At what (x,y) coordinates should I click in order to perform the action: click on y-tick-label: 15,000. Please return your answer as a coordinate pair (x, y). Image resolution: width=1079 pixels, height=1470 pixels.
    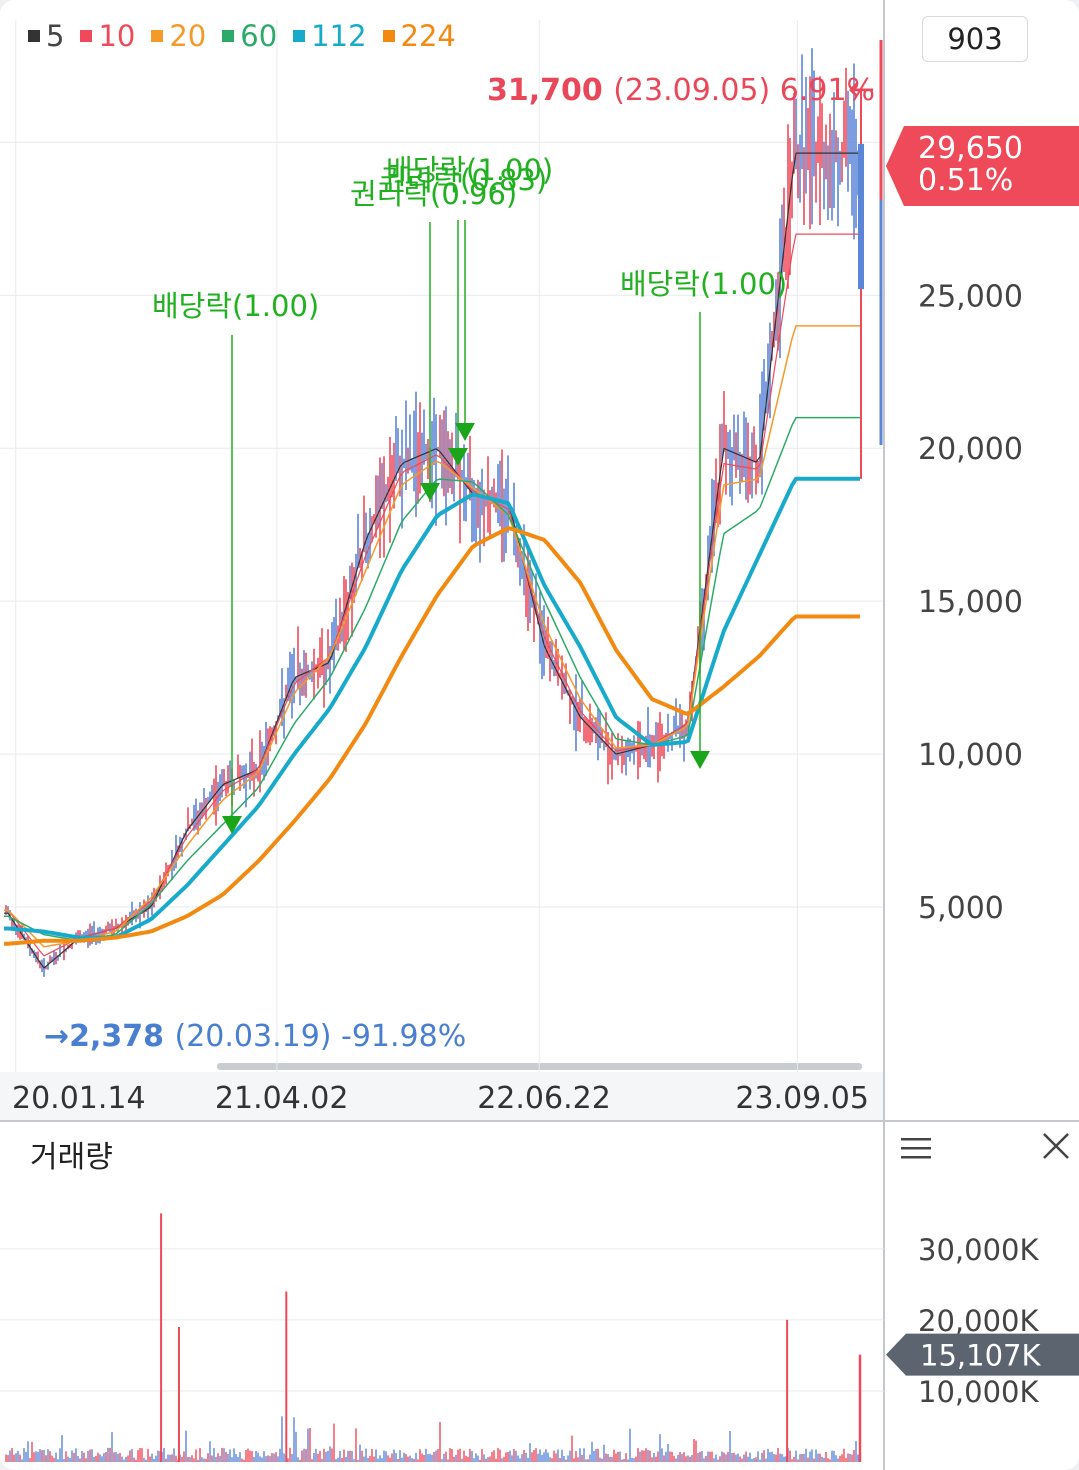
    Looking at the image, I should click on (970, 602).